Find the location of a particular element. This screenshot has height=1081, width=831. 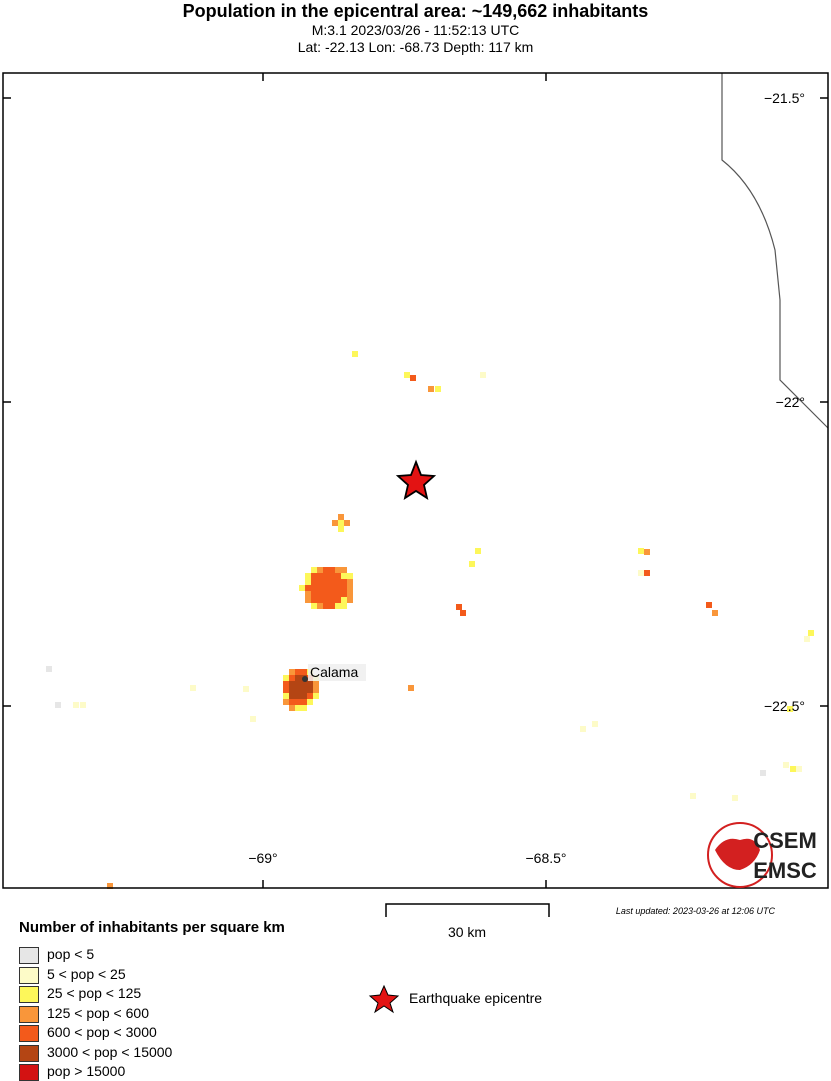

legend-star-icon is located at coordinates (384, 999).